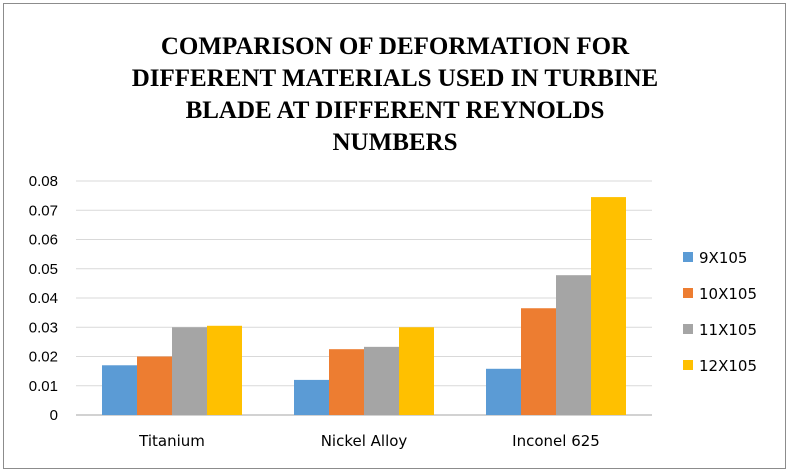  Describe the element at coordinates (364, 441) in the screenshot. I see `x-category-label: Nickel Alloy` at that location.